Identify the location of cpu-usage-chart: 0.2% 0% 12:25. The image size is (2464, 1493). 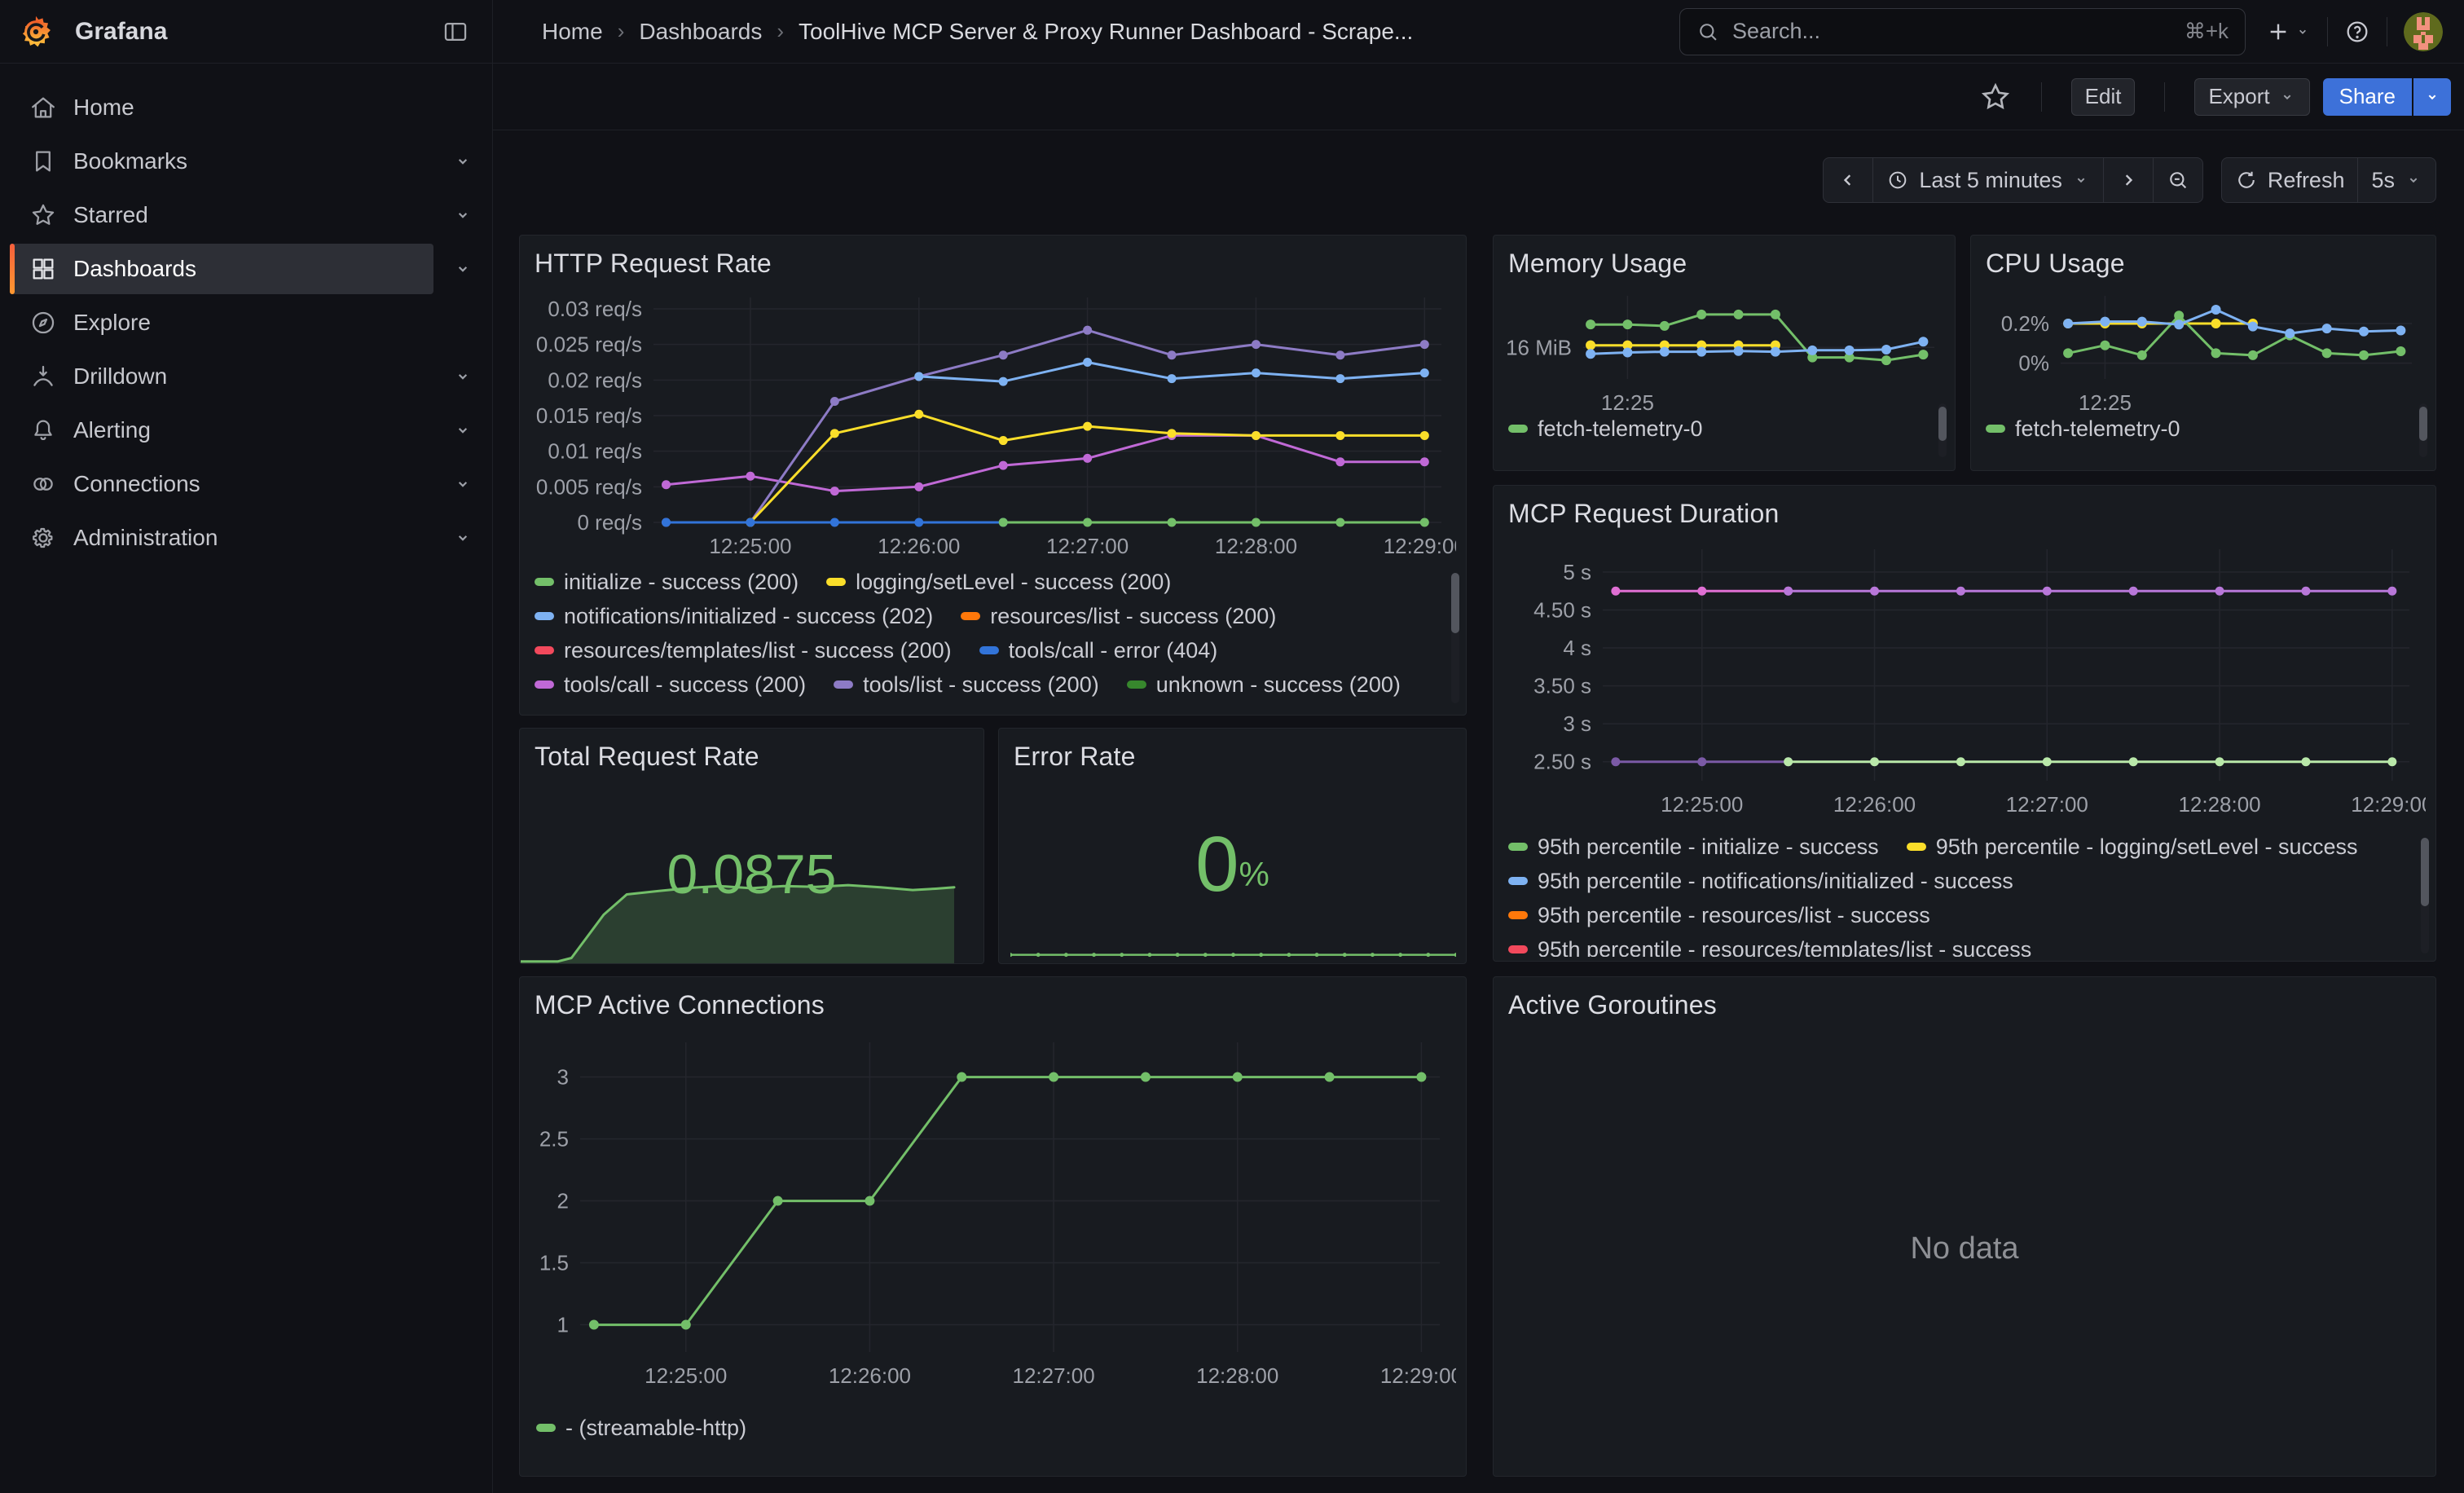
(2201, 350).